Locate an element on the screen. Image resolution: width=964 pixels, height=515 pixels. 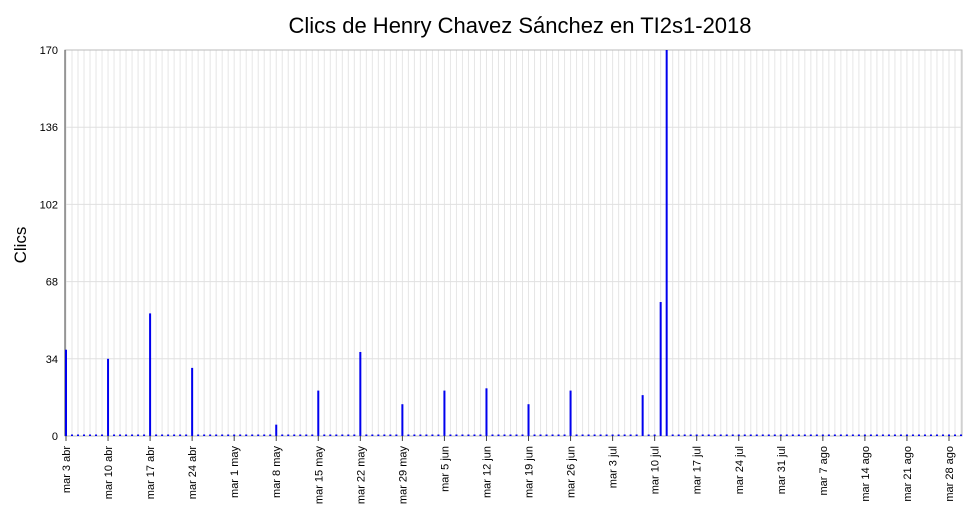
x-tick-label: mar 21 ago is located at coordinates (908, 474).